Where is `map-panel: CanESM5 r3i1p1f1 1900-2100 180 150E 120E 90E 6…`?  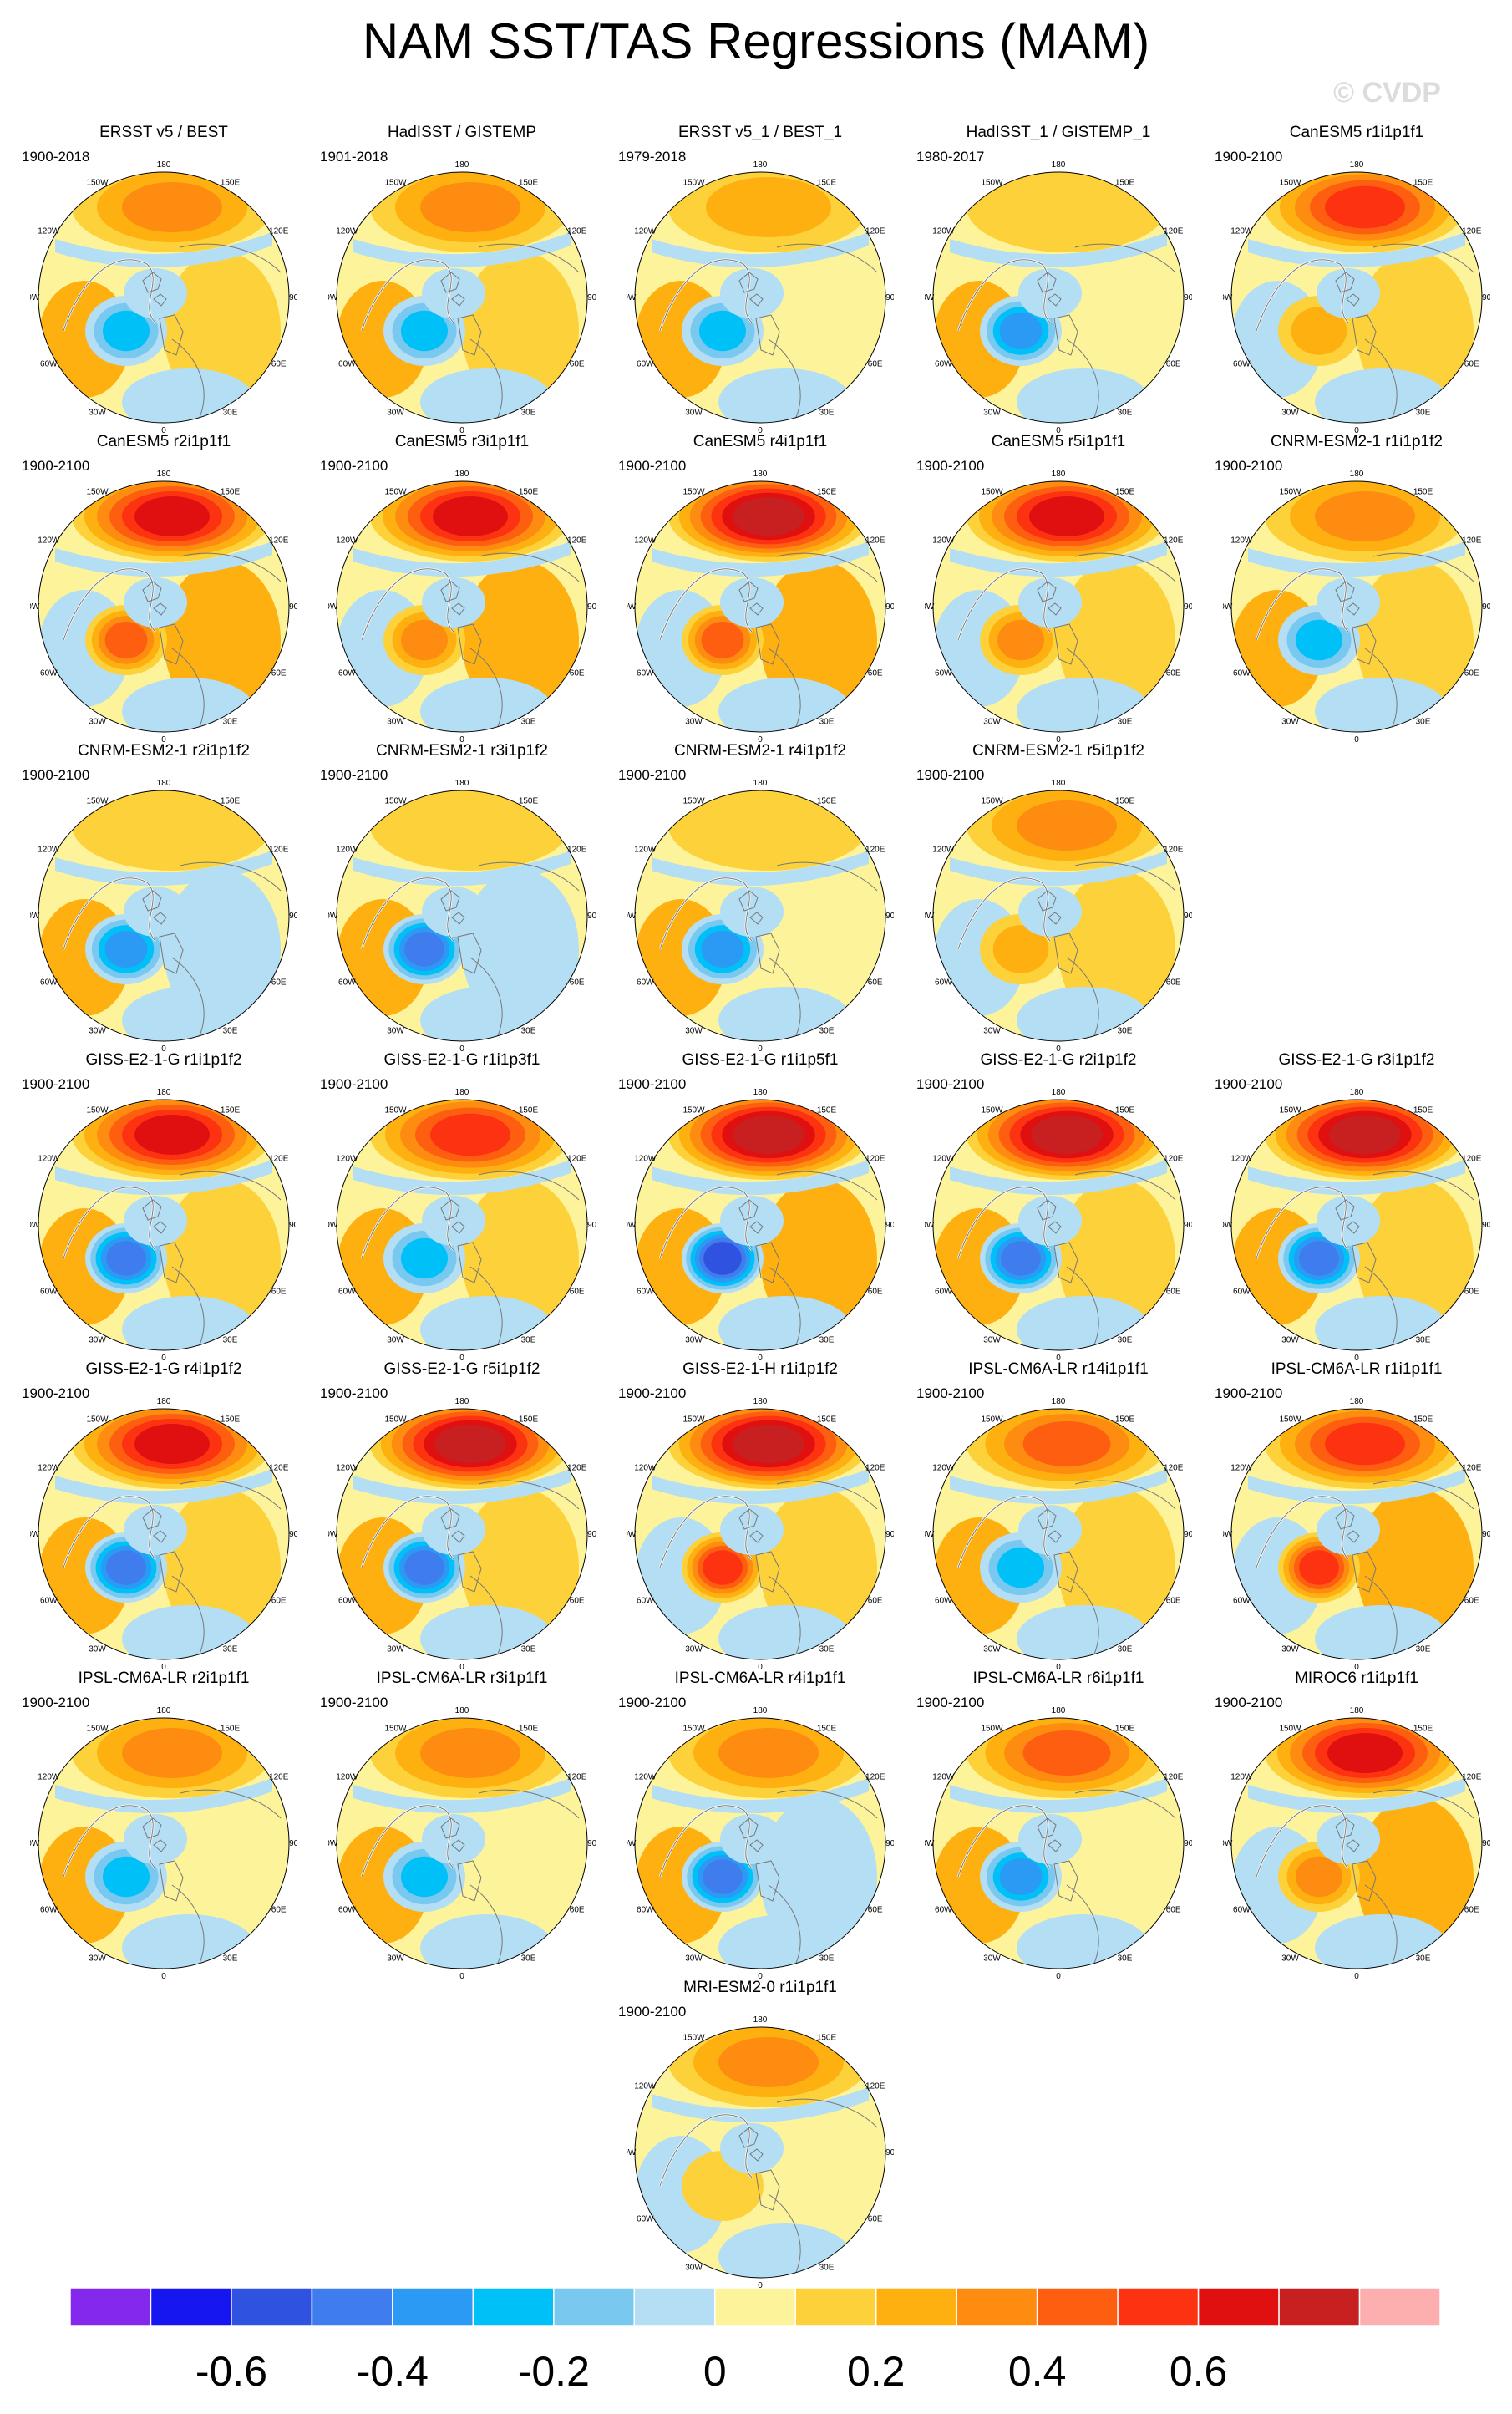 map-panel: CanESM5 r3i1p1f1 1900-2100 180 150E 120E 90E 6… is located at coordinates (462, 587).